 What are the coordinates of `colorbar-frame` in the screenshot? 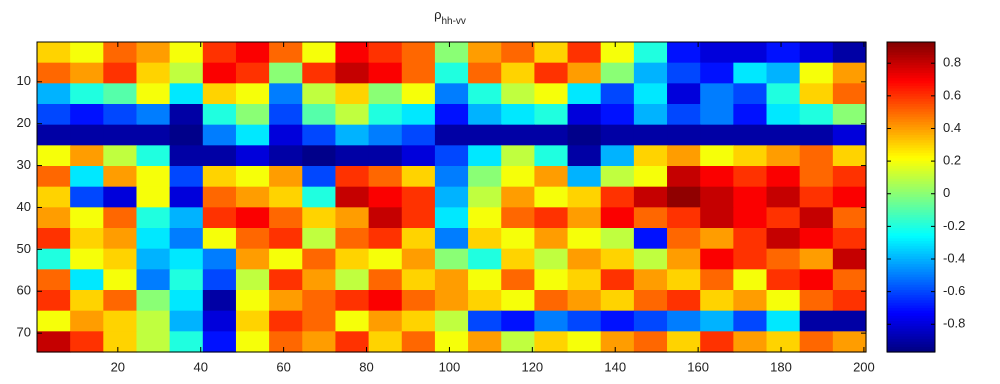 It's located at (911, 197).